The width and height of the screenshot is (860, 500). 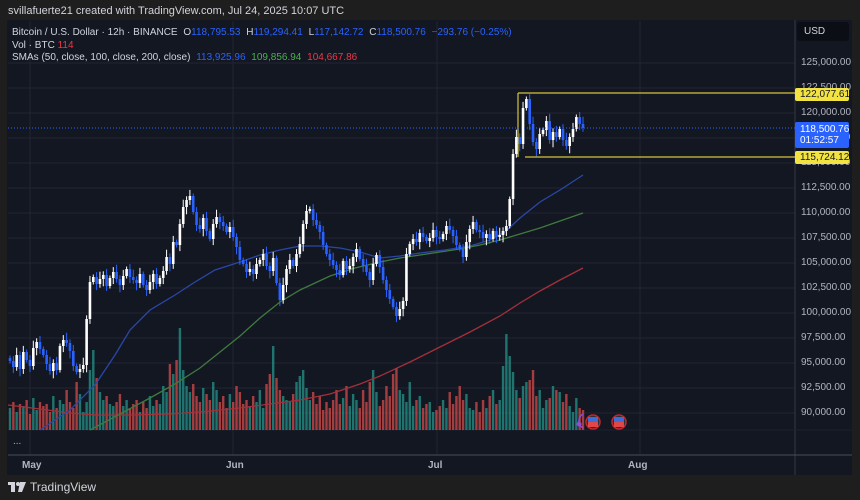 I want to click on currency-button: USD, so click(x=823, y=31).